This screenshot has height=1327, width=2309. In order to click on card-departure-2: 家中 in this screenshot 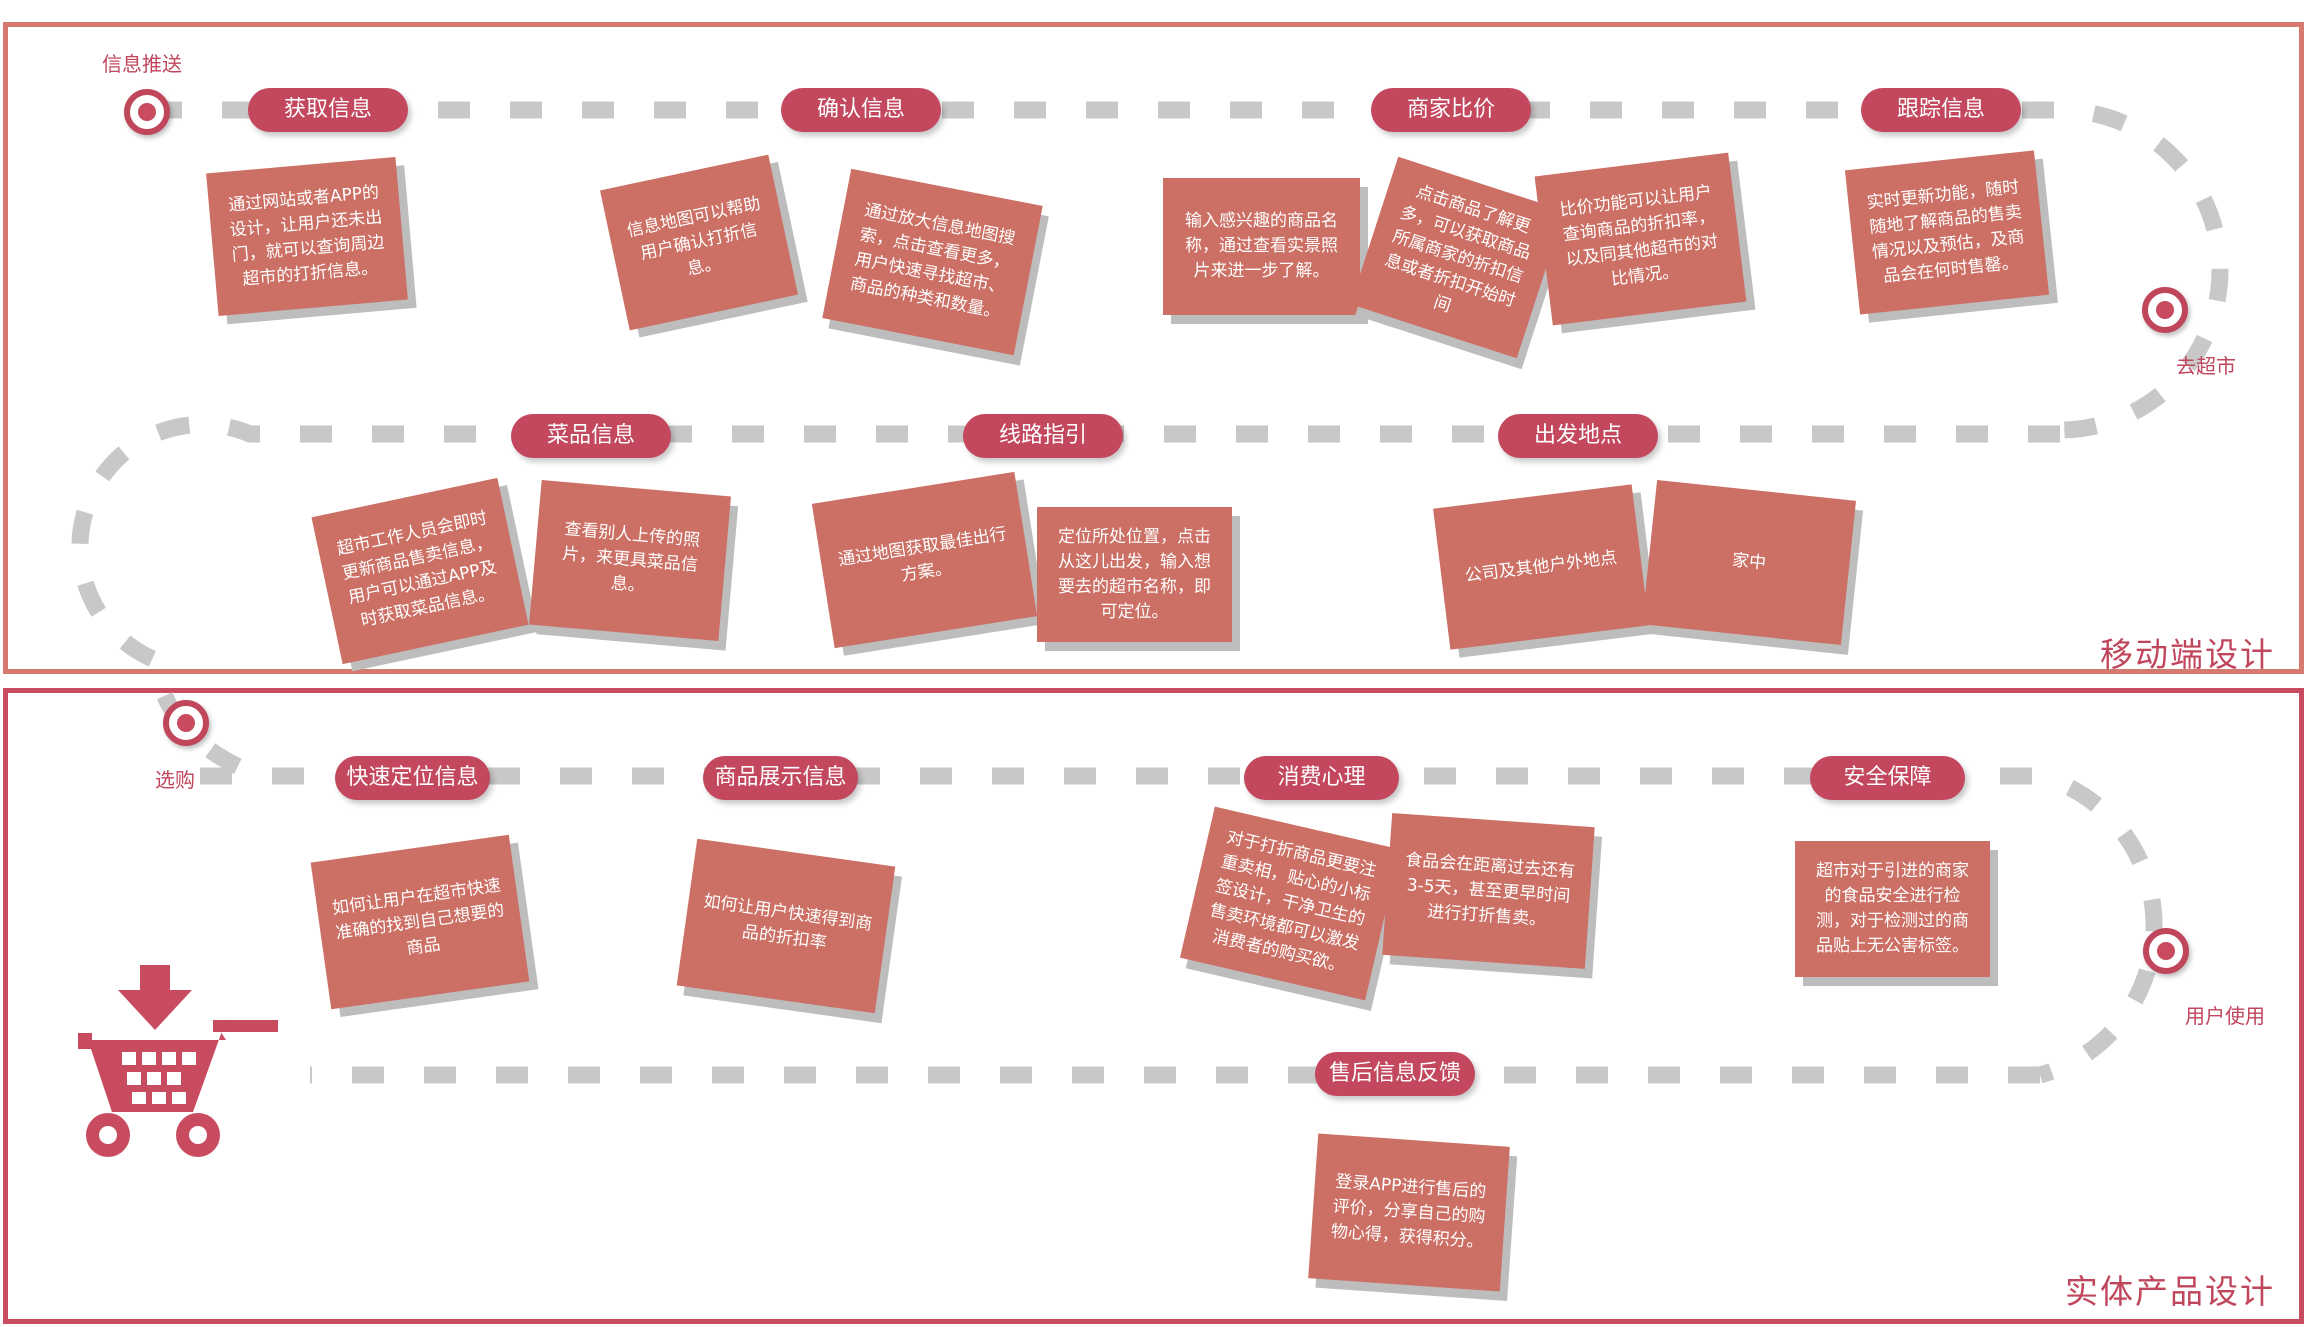, I will do `click(1749, 562)`.